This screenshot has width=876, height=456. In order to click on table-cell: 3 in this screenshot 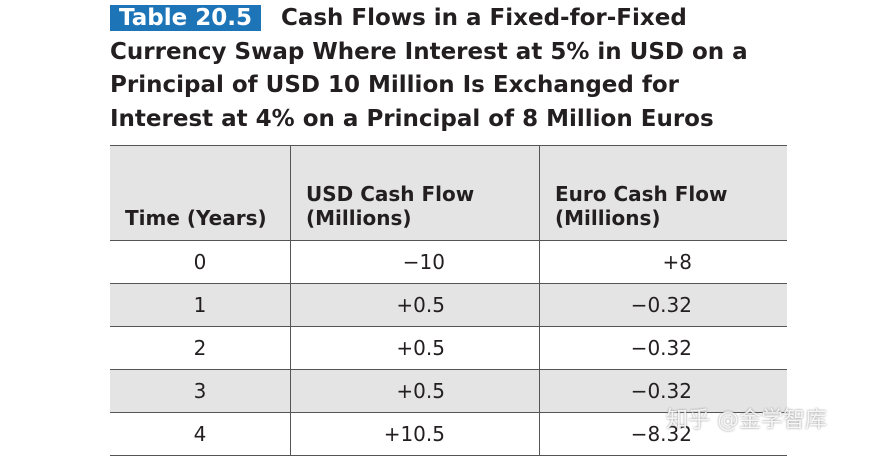, I will do `click(200, 391)`.